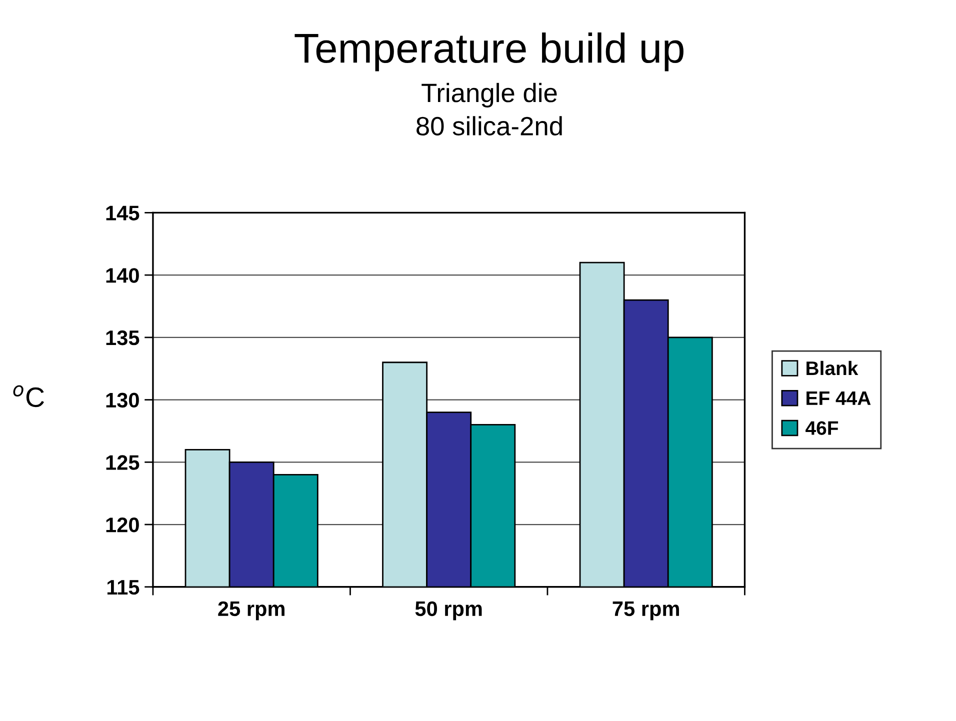 The image size is (956, 721). What do you see at coordinates (123, 587) in the screenshot?
I see `y-tick-label: 115` at bounding box center [123, 587].